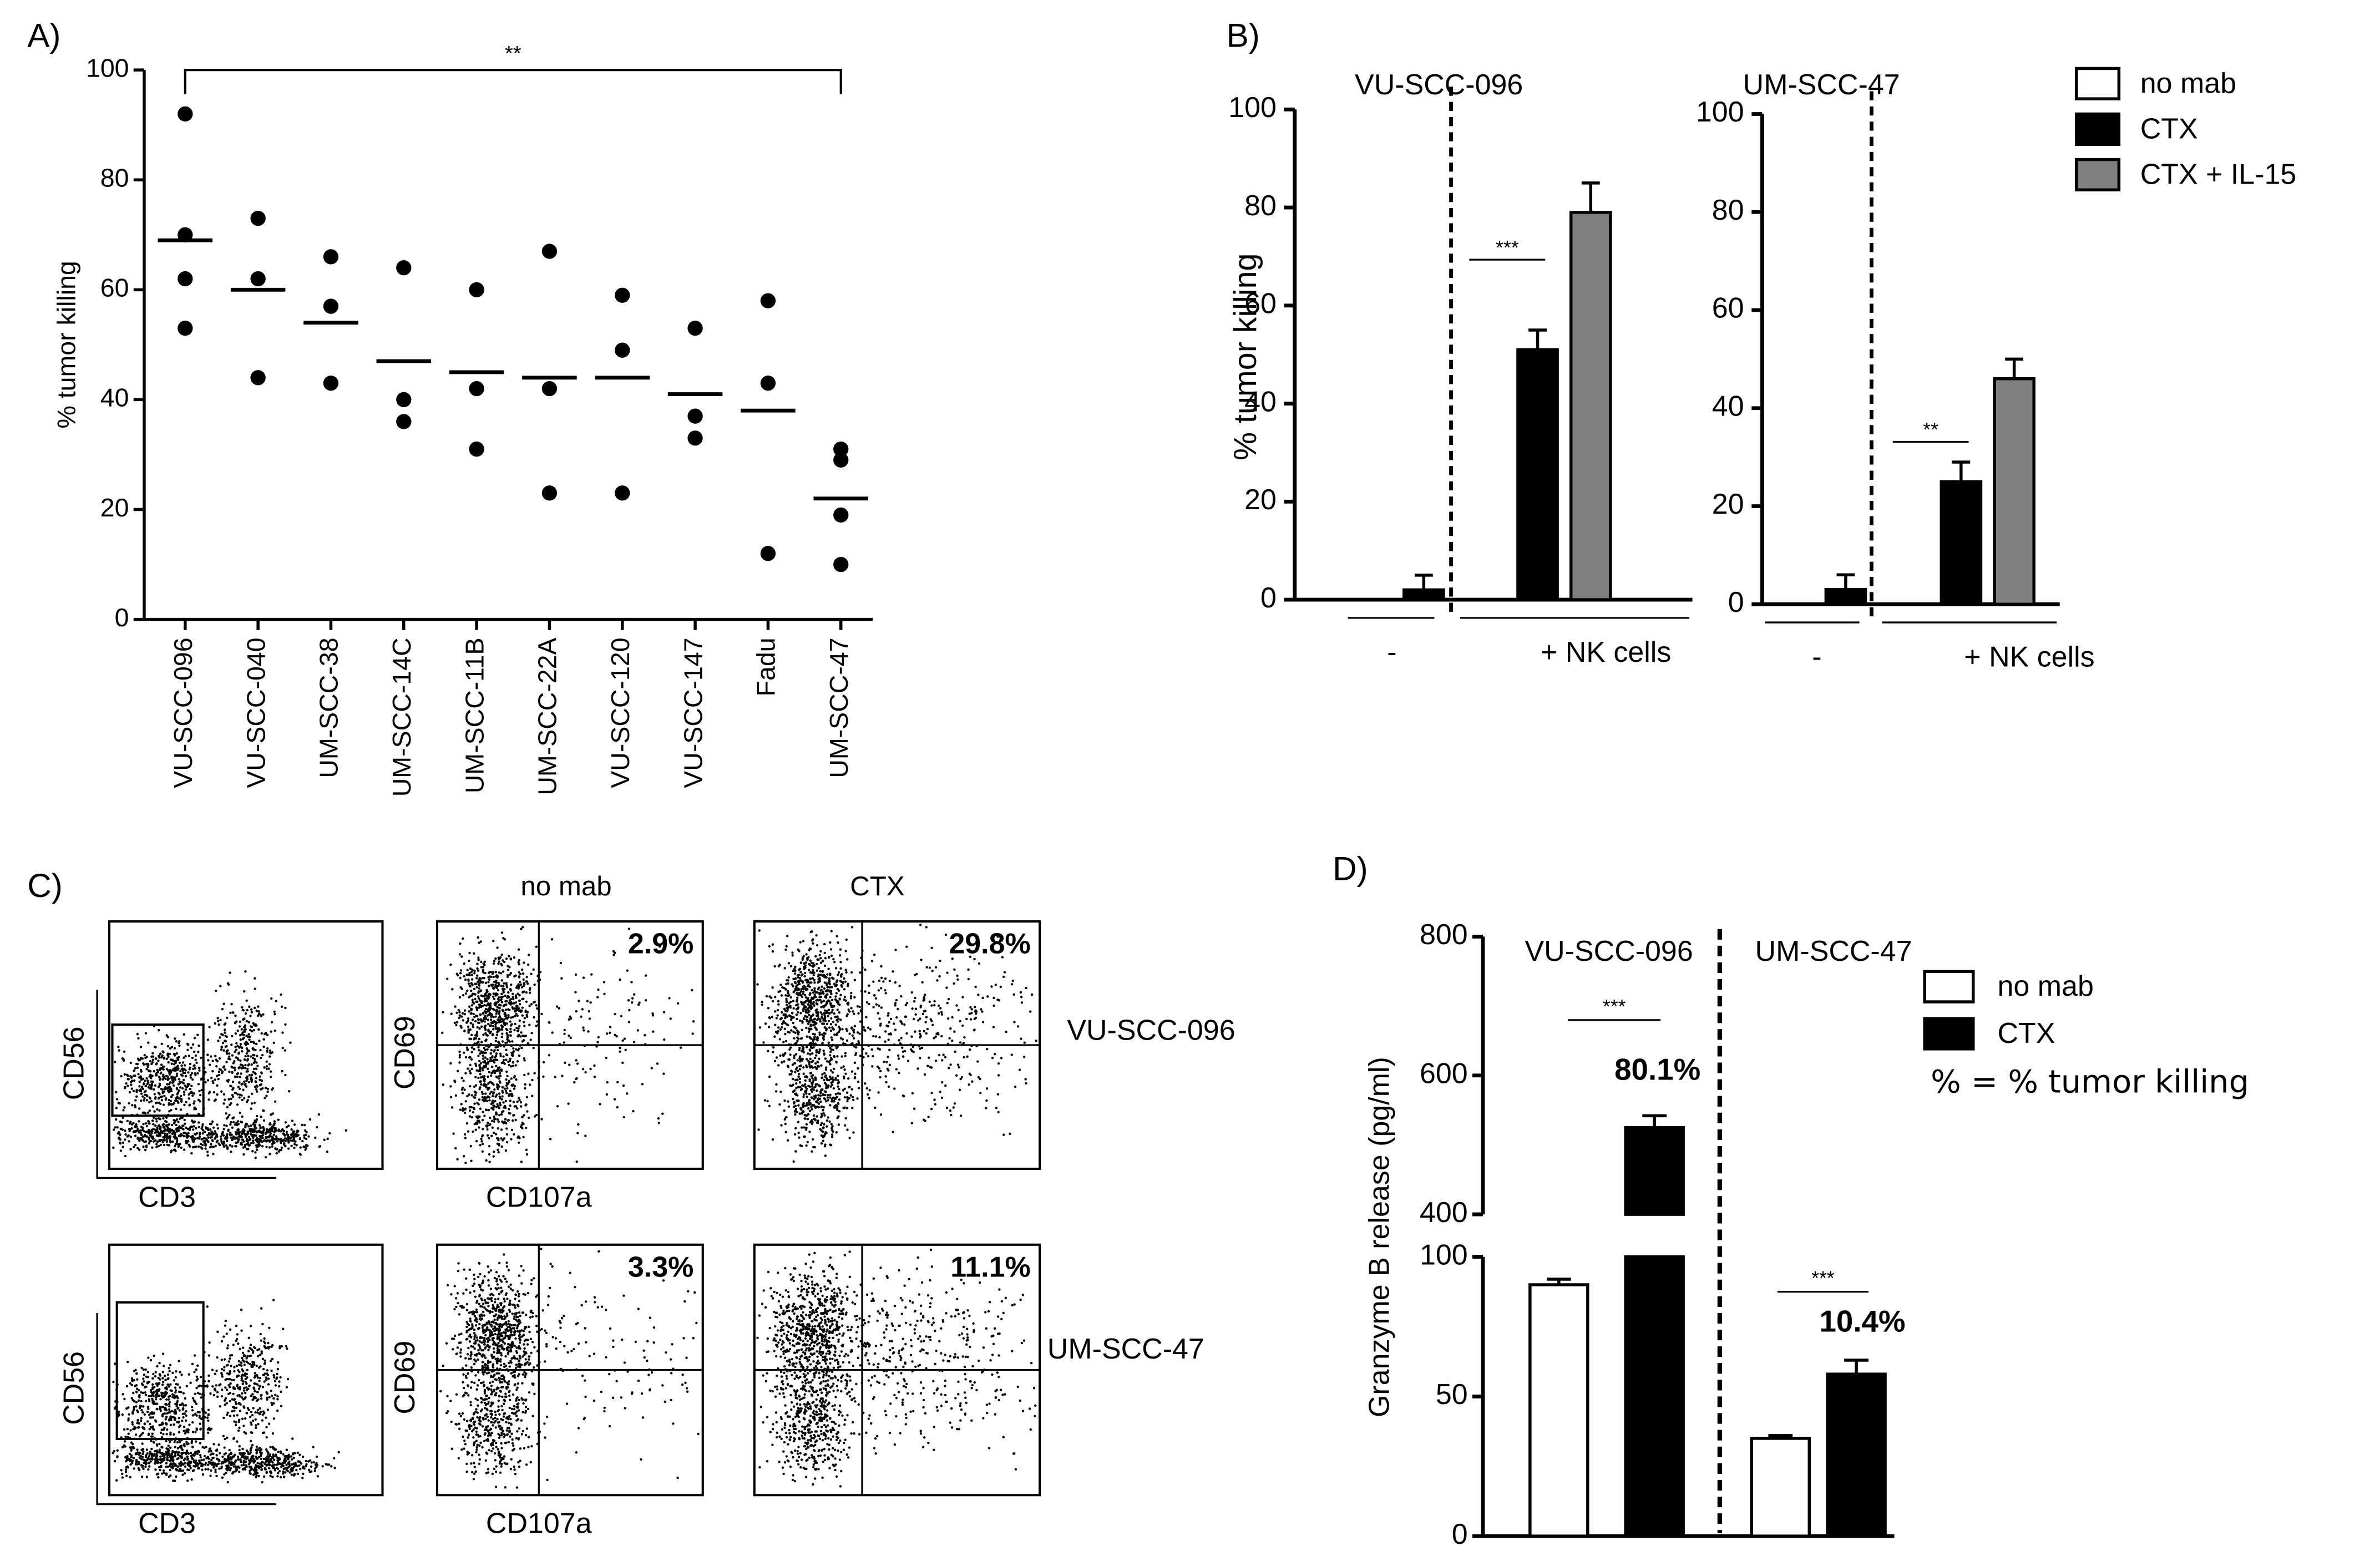 The width and height of the screenshot is (2380, 1556). I want to click on bar, so click(1423, 594).